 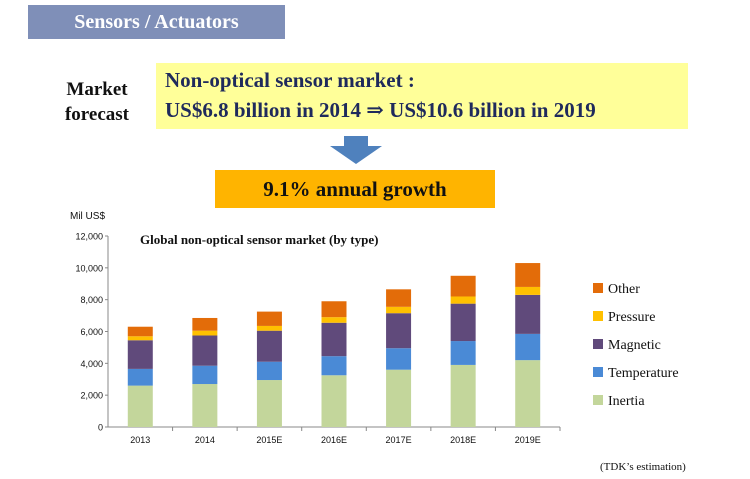 What do you see at coordinates (269, 440) in the screenshot?
I see `x-tick-label: 2015E` at bounding box center [269, 440].